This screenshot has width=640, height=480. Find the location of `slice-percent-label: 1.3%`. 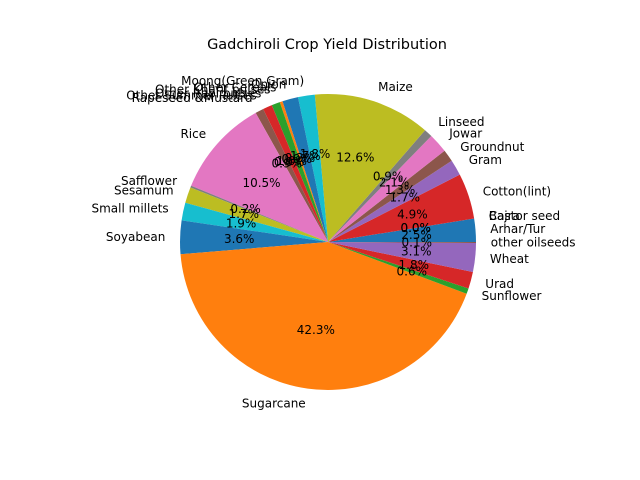

slice-percent-label: 1.3% is located at coordinates (400, 190).